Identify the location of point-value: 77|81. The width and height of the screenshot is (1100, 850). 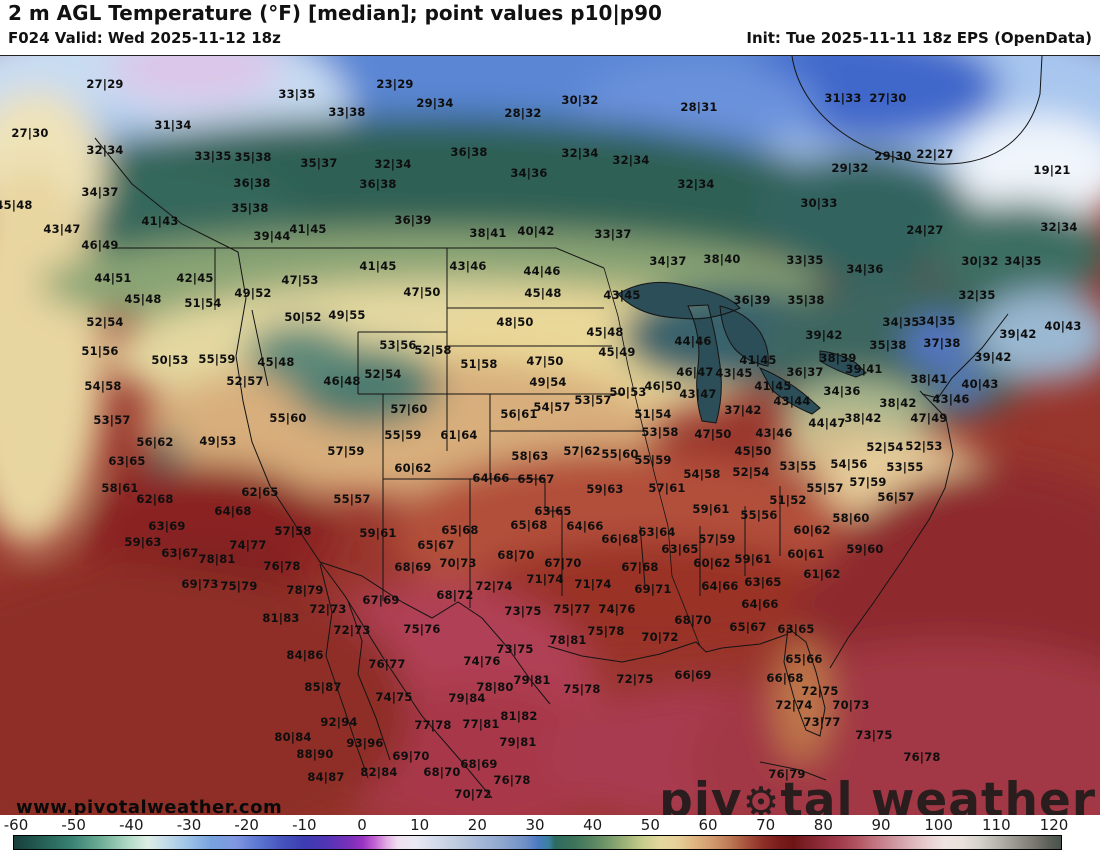
(481, 724).